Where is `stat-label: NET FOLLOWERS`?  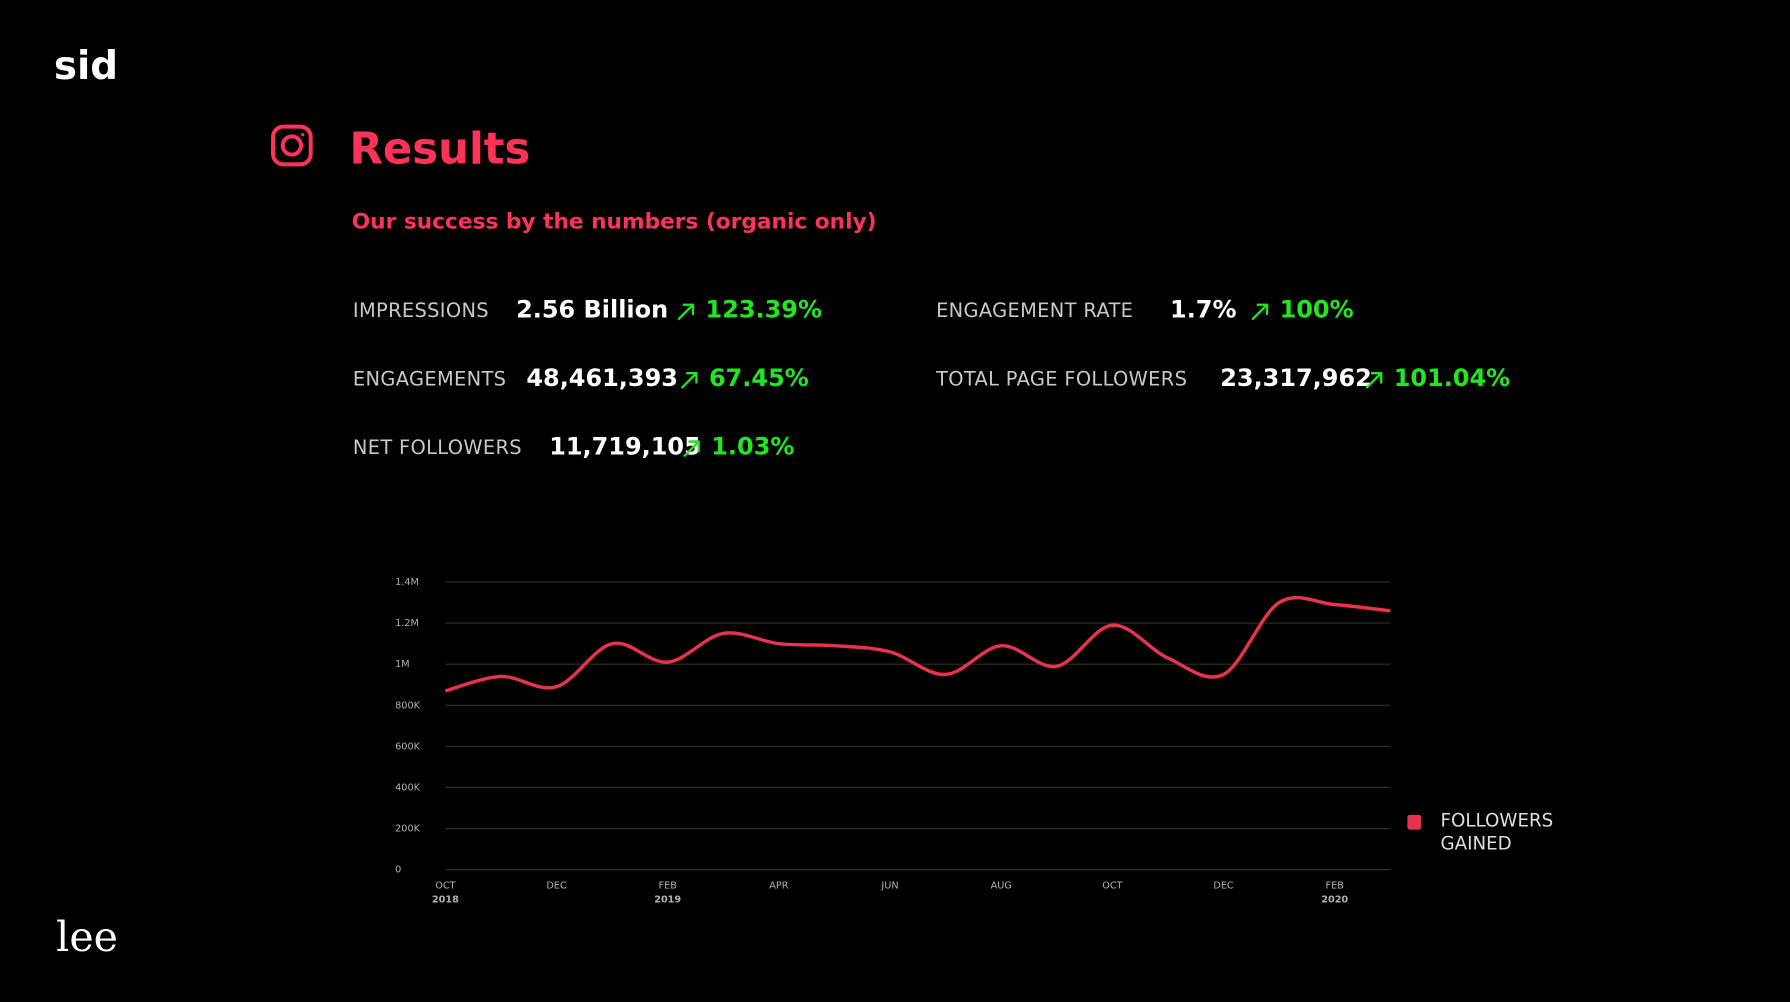 stat-label: NET FOLLOWERS is located at coordinates (437, 447).